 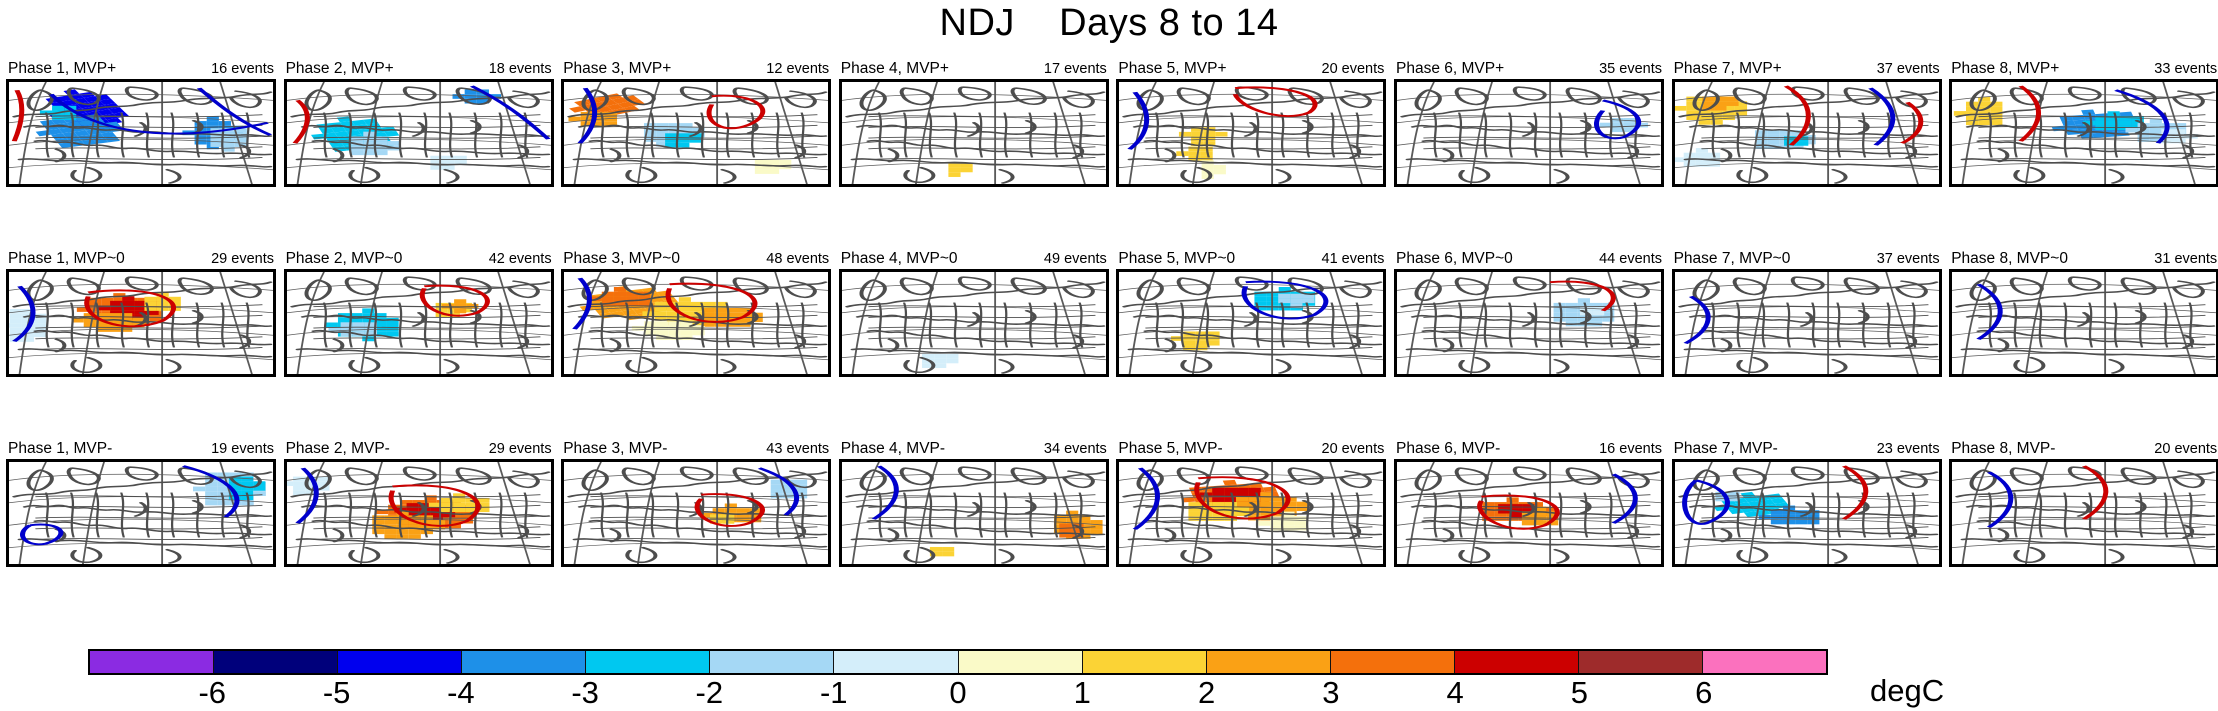 What do you see at coordinates (893, 448) in the screenshot?
I see `panel-phase-label: Phase 4, MVP-` at bounding box center [893, 448].